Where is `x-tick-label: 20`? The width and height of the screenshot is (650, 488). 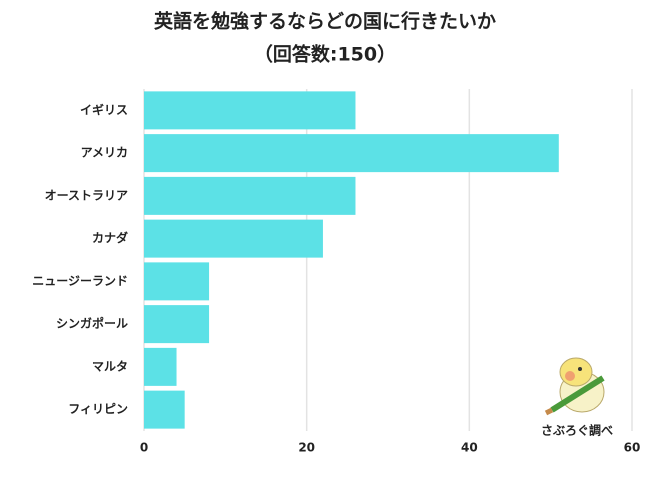 x-tick-label: 20 is located at coordinates (306, 448).